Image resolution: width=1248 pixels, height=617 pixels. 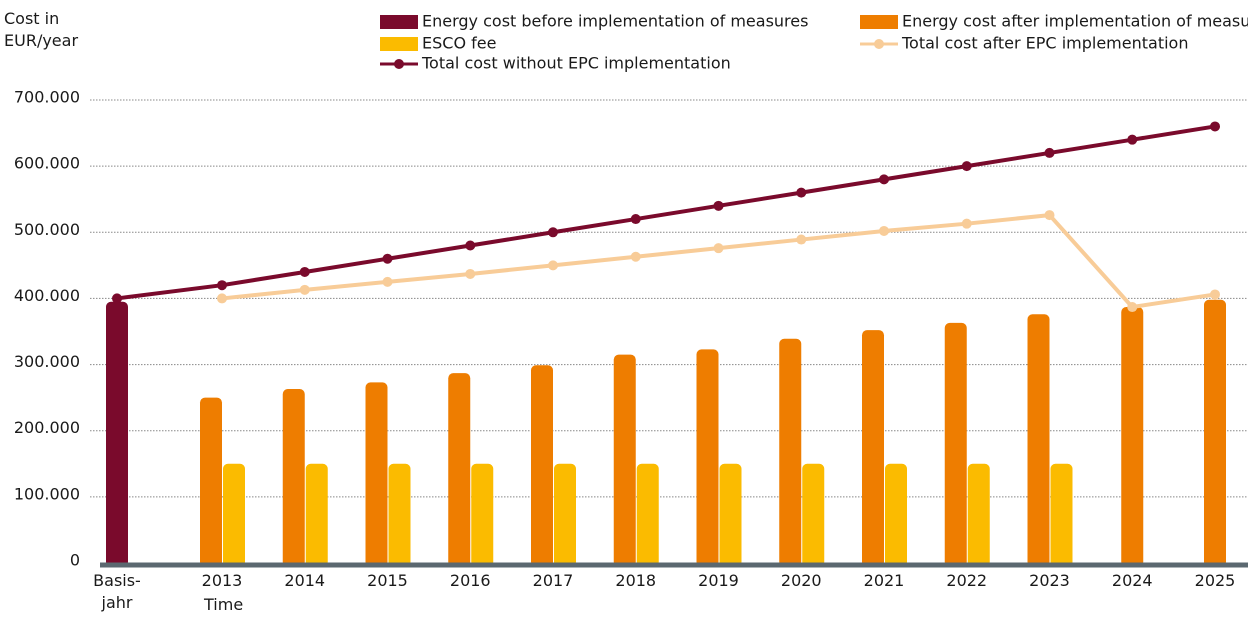 What do you see at coordinates (884, 580) in the screenshot?
I see `x-tick-label: 2021` at bounding box center [884, 580].